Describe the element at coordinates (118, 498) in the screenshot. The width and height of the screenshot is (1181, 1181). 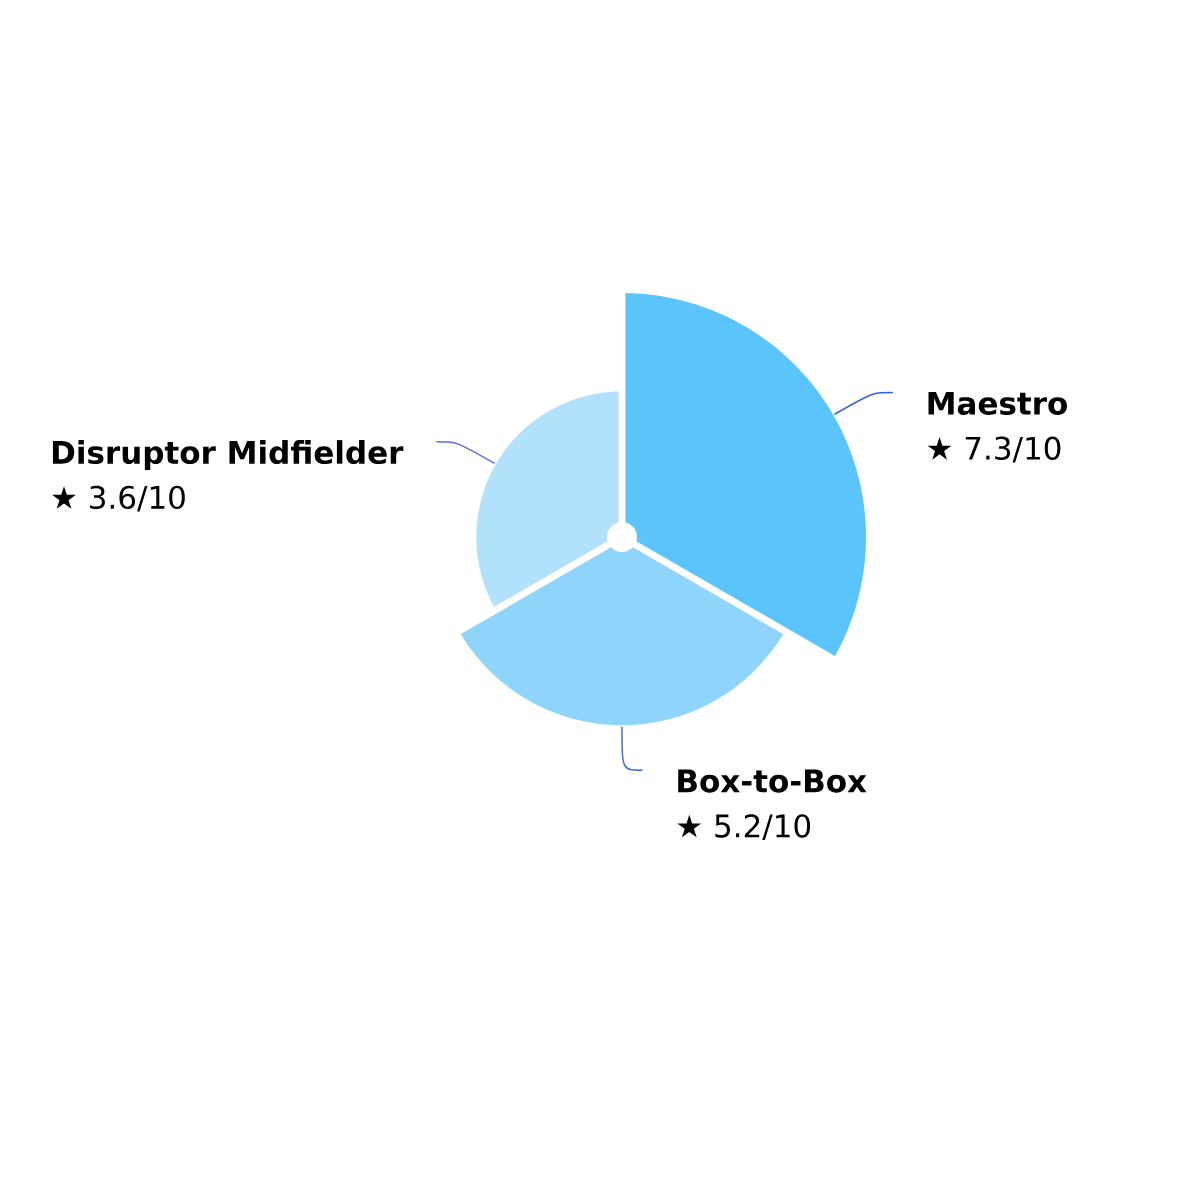
I see `data-label: ★ 3.6/10` at that location.